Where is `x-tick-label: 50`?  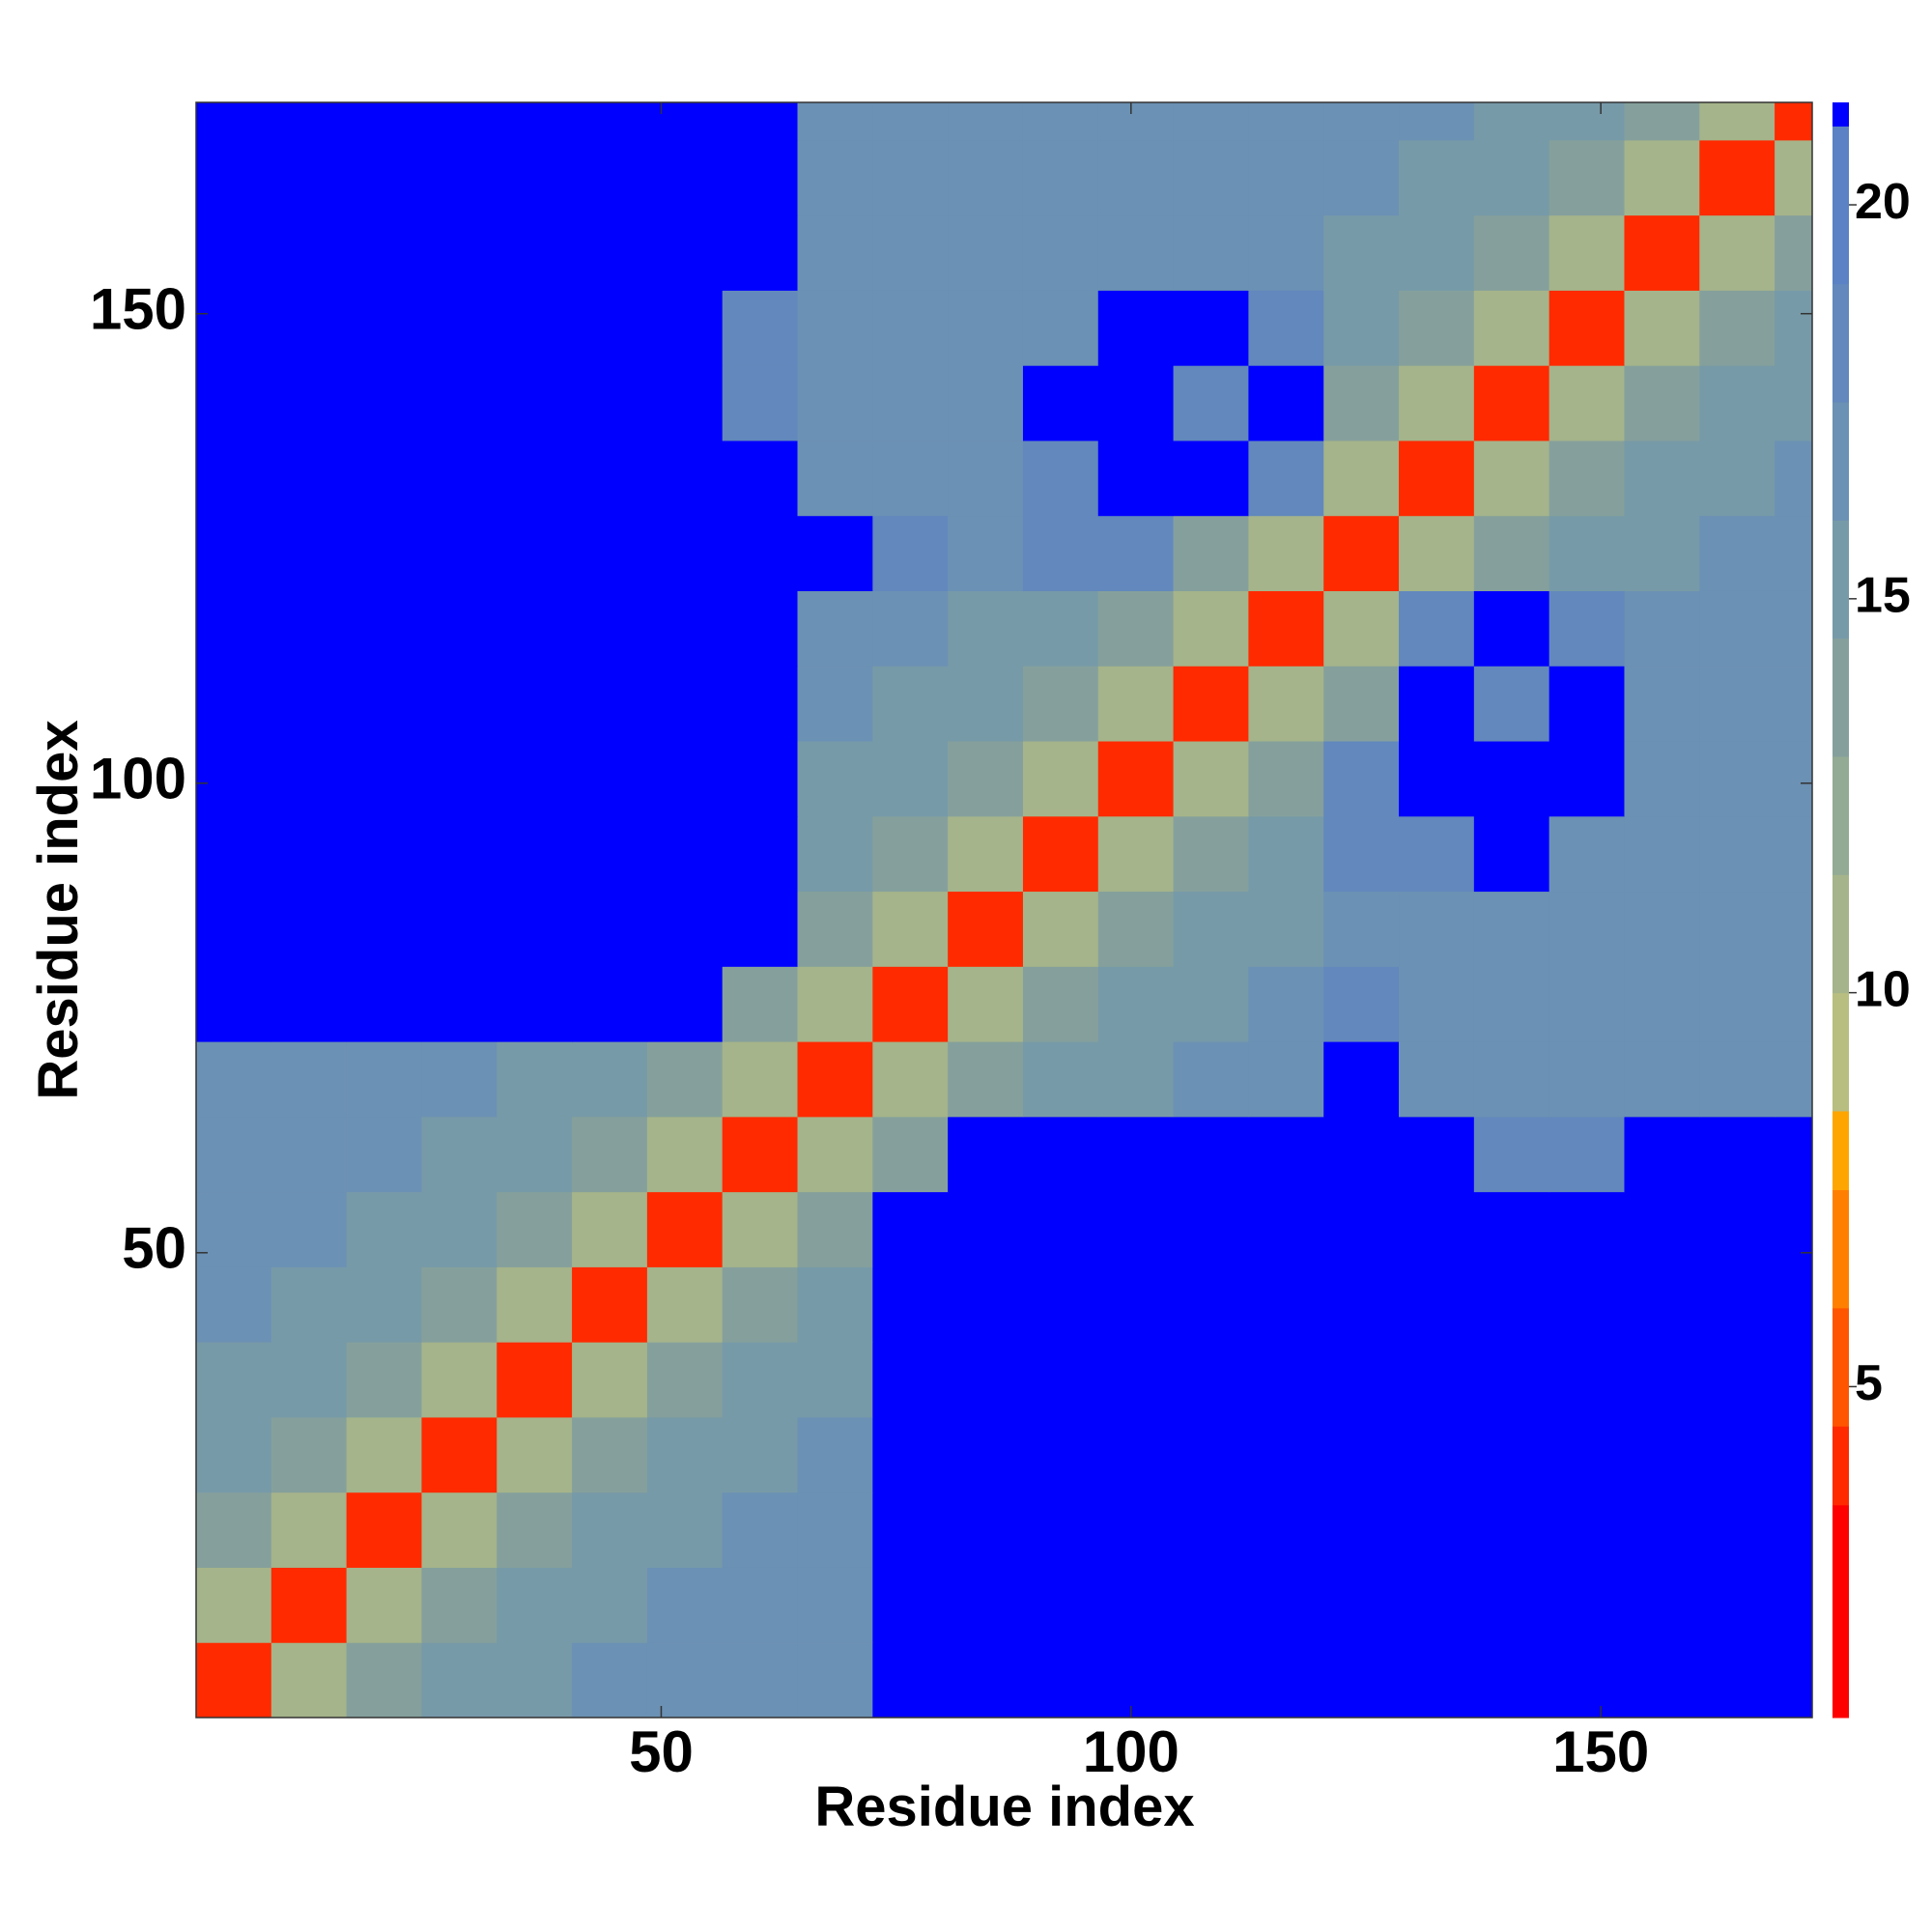
x-tick-label: 50 is located at coordinates (661, 1751).